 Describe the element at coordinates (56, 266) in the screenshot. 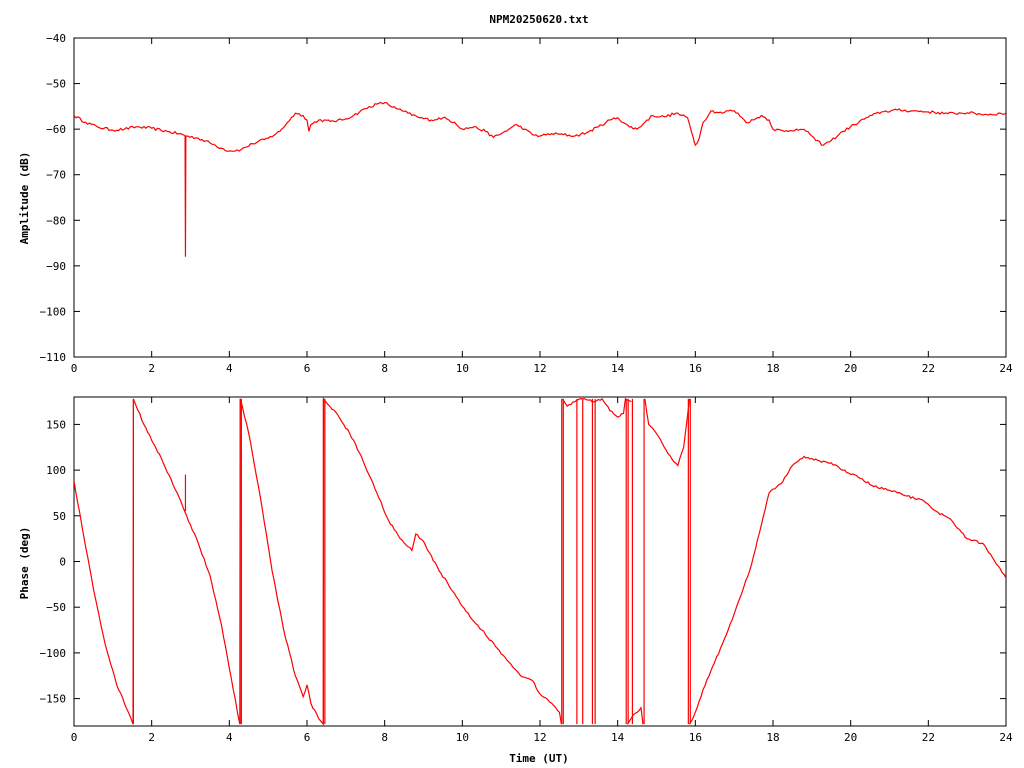

I see `amplitude-y-tick-label: −90` at that location.